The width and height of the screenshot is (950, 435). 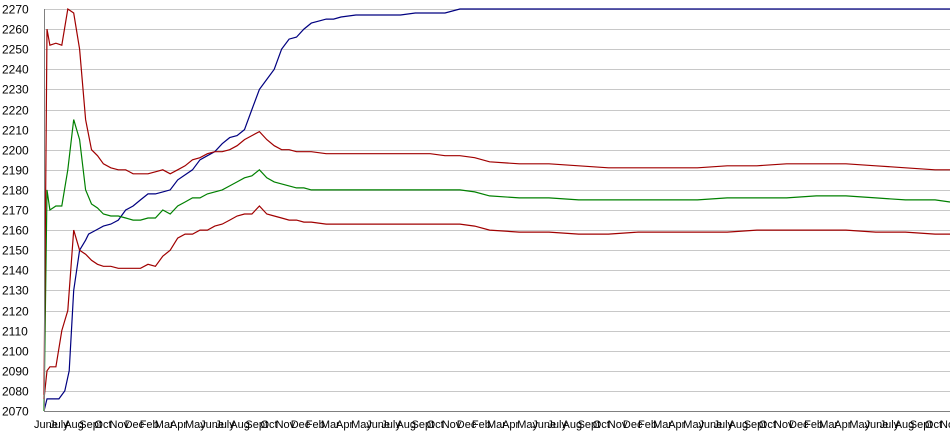 What do you see at coordinates (15, 171) in the screenshot?
I see `y-tick-label: 2190` at bounding box center [15, 171].